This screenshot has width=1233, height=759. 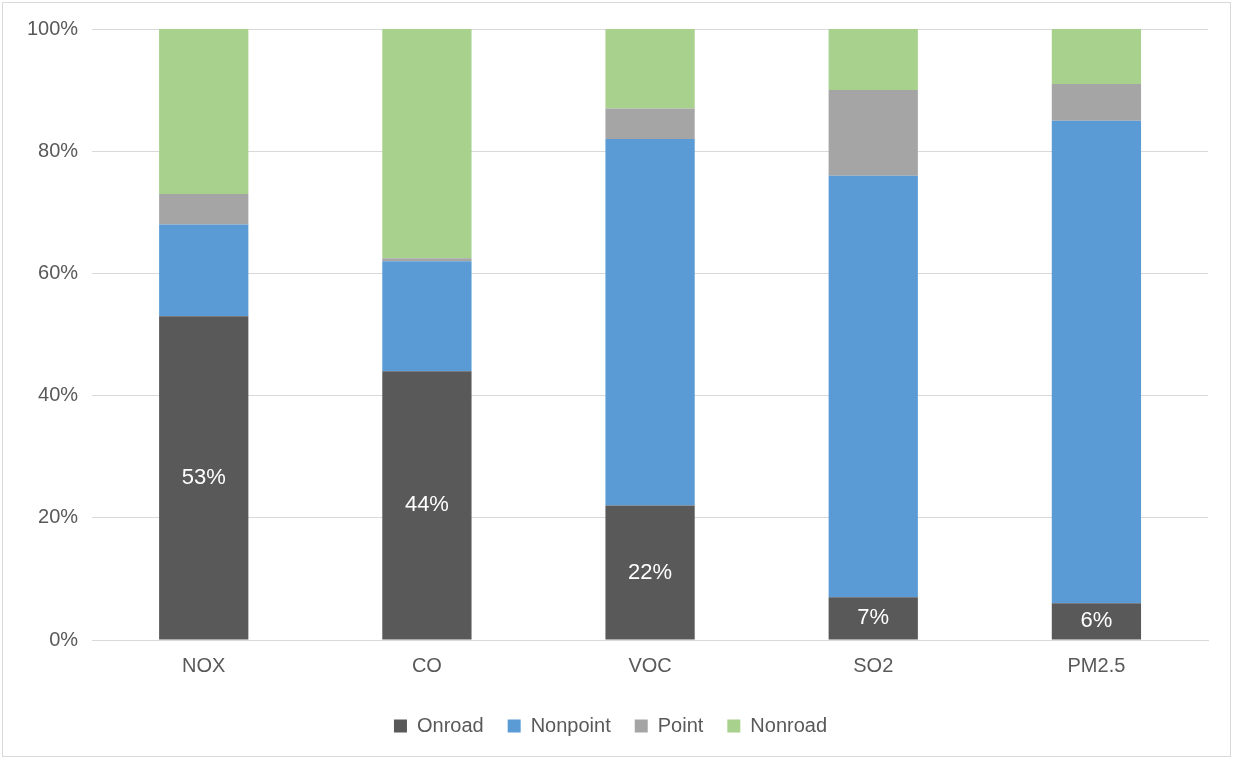 I want to click on data-label: 44%, so click(x=426, y=504).